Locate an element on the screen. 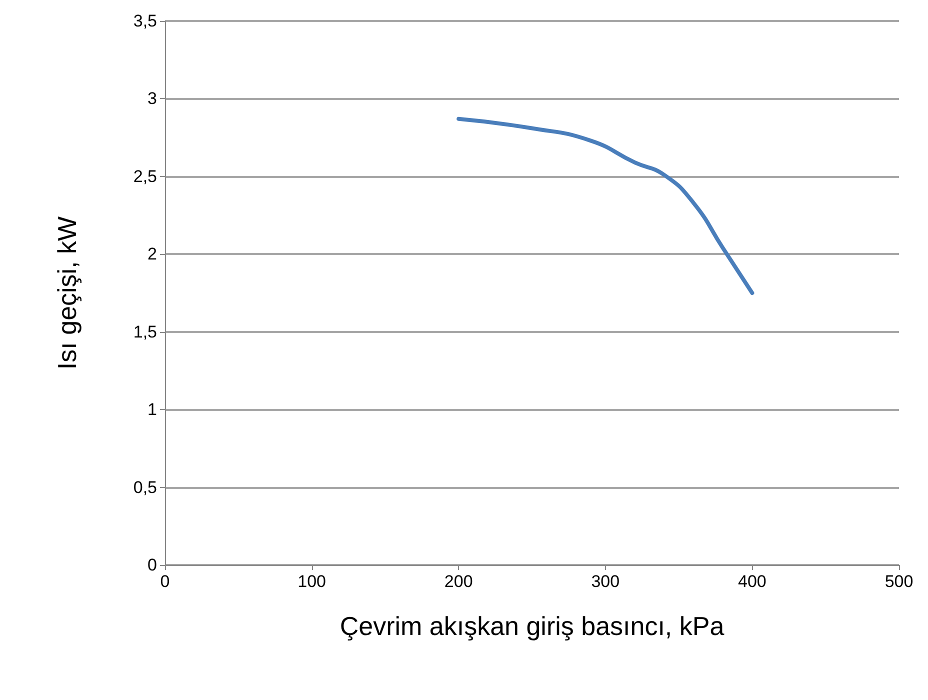  y-tick-label: 3,5 is located at coordinates (145, 21).